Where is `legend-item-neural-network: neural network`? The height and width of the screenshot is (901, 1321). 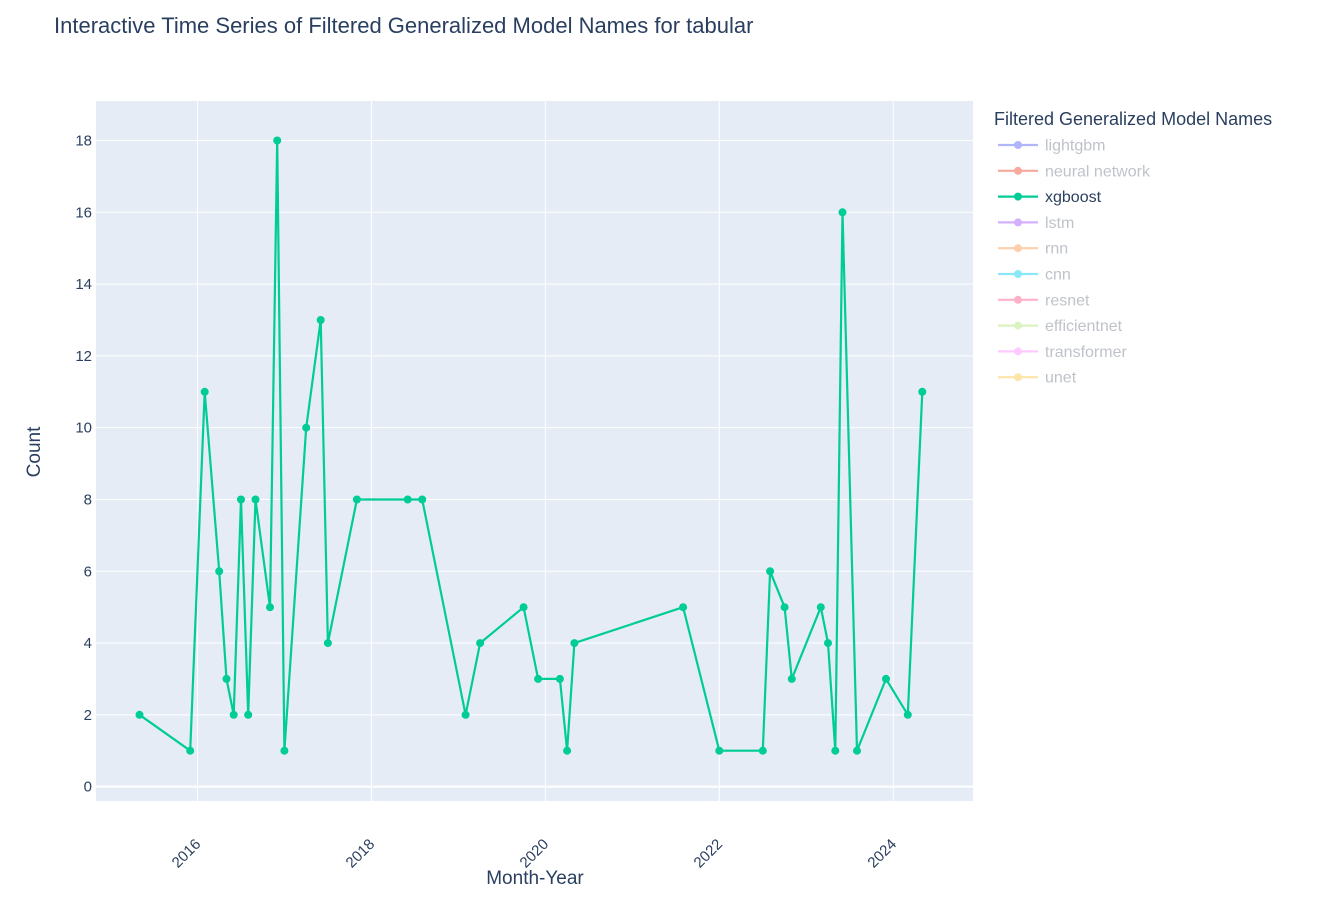
legend-item-neural-network: neural network is located at coordinates (1074, 171).